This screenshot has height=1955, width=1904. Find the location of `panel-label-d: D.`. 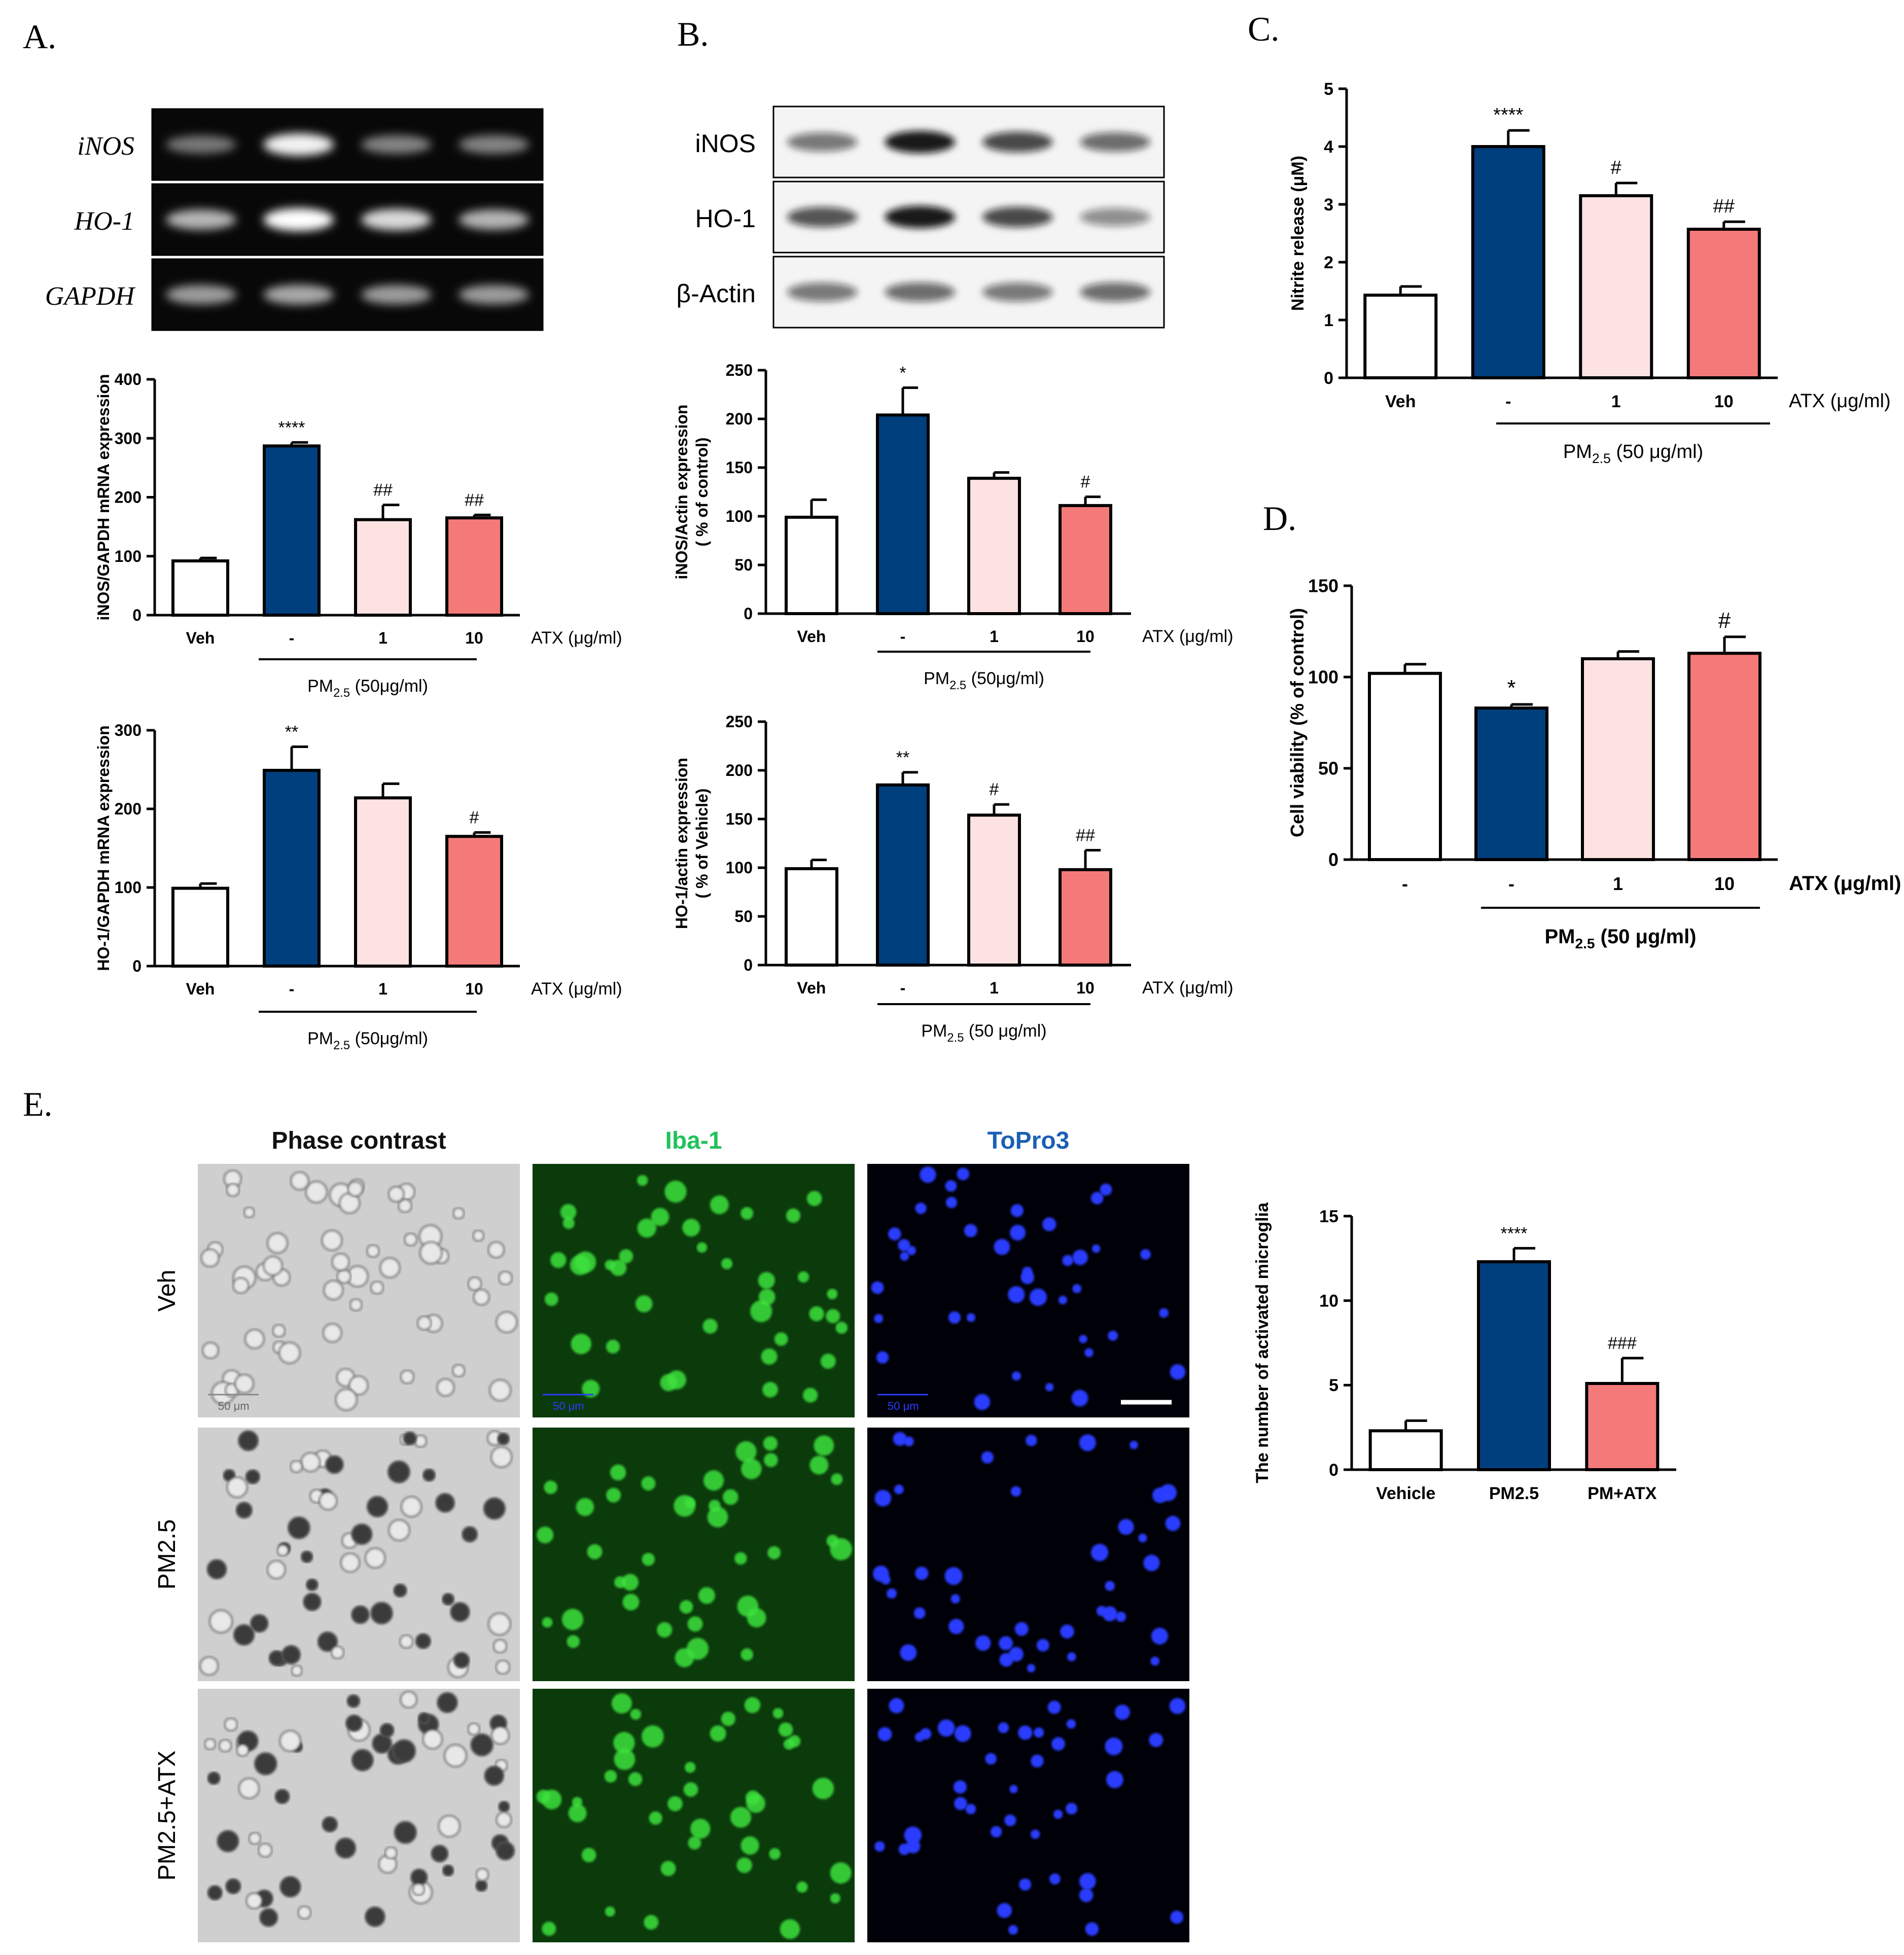

panel-label-d: D. is located at coordinates (1280, 518).